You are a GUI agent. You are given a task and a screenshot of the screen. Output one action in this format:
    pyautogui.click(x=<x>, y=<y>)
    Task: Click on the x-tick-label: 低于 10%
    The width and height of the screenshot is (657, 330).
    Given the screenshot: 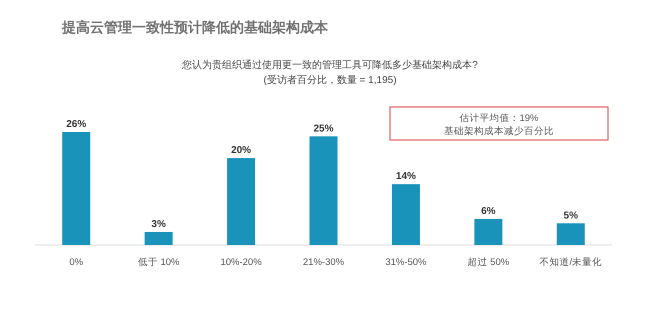 What is the action you would take?
    pyautogui.click(x=159, y=262)
    